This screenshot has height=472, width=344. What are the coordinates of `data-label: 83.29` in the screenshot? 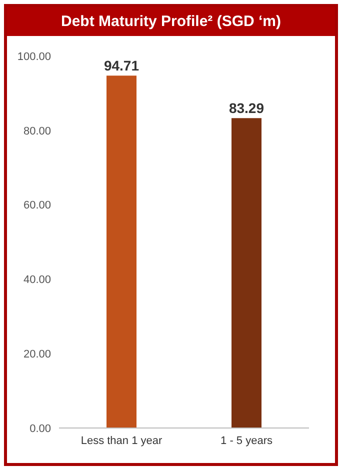 It's located at (246, 108).